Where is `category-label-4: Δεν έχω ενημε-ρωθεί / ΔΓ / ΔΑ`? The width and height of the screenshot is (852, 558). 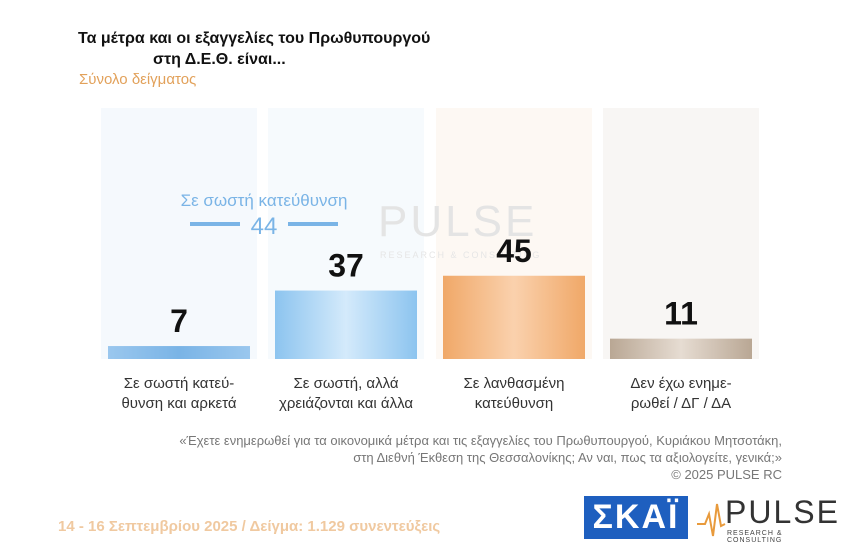 category-label-4: Δεν έχω ενημε-ρωθεί / ΔΓ / ΔΑ is located at coordinates (681, 394).